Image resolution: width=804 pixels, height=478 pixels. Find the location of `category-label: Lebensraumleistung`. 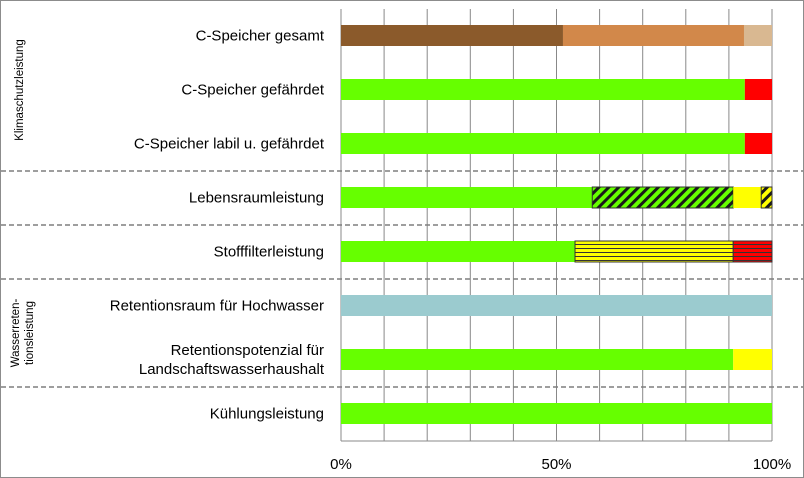

category-label: Lebensraumleistung is located at coordinates (256, 198).